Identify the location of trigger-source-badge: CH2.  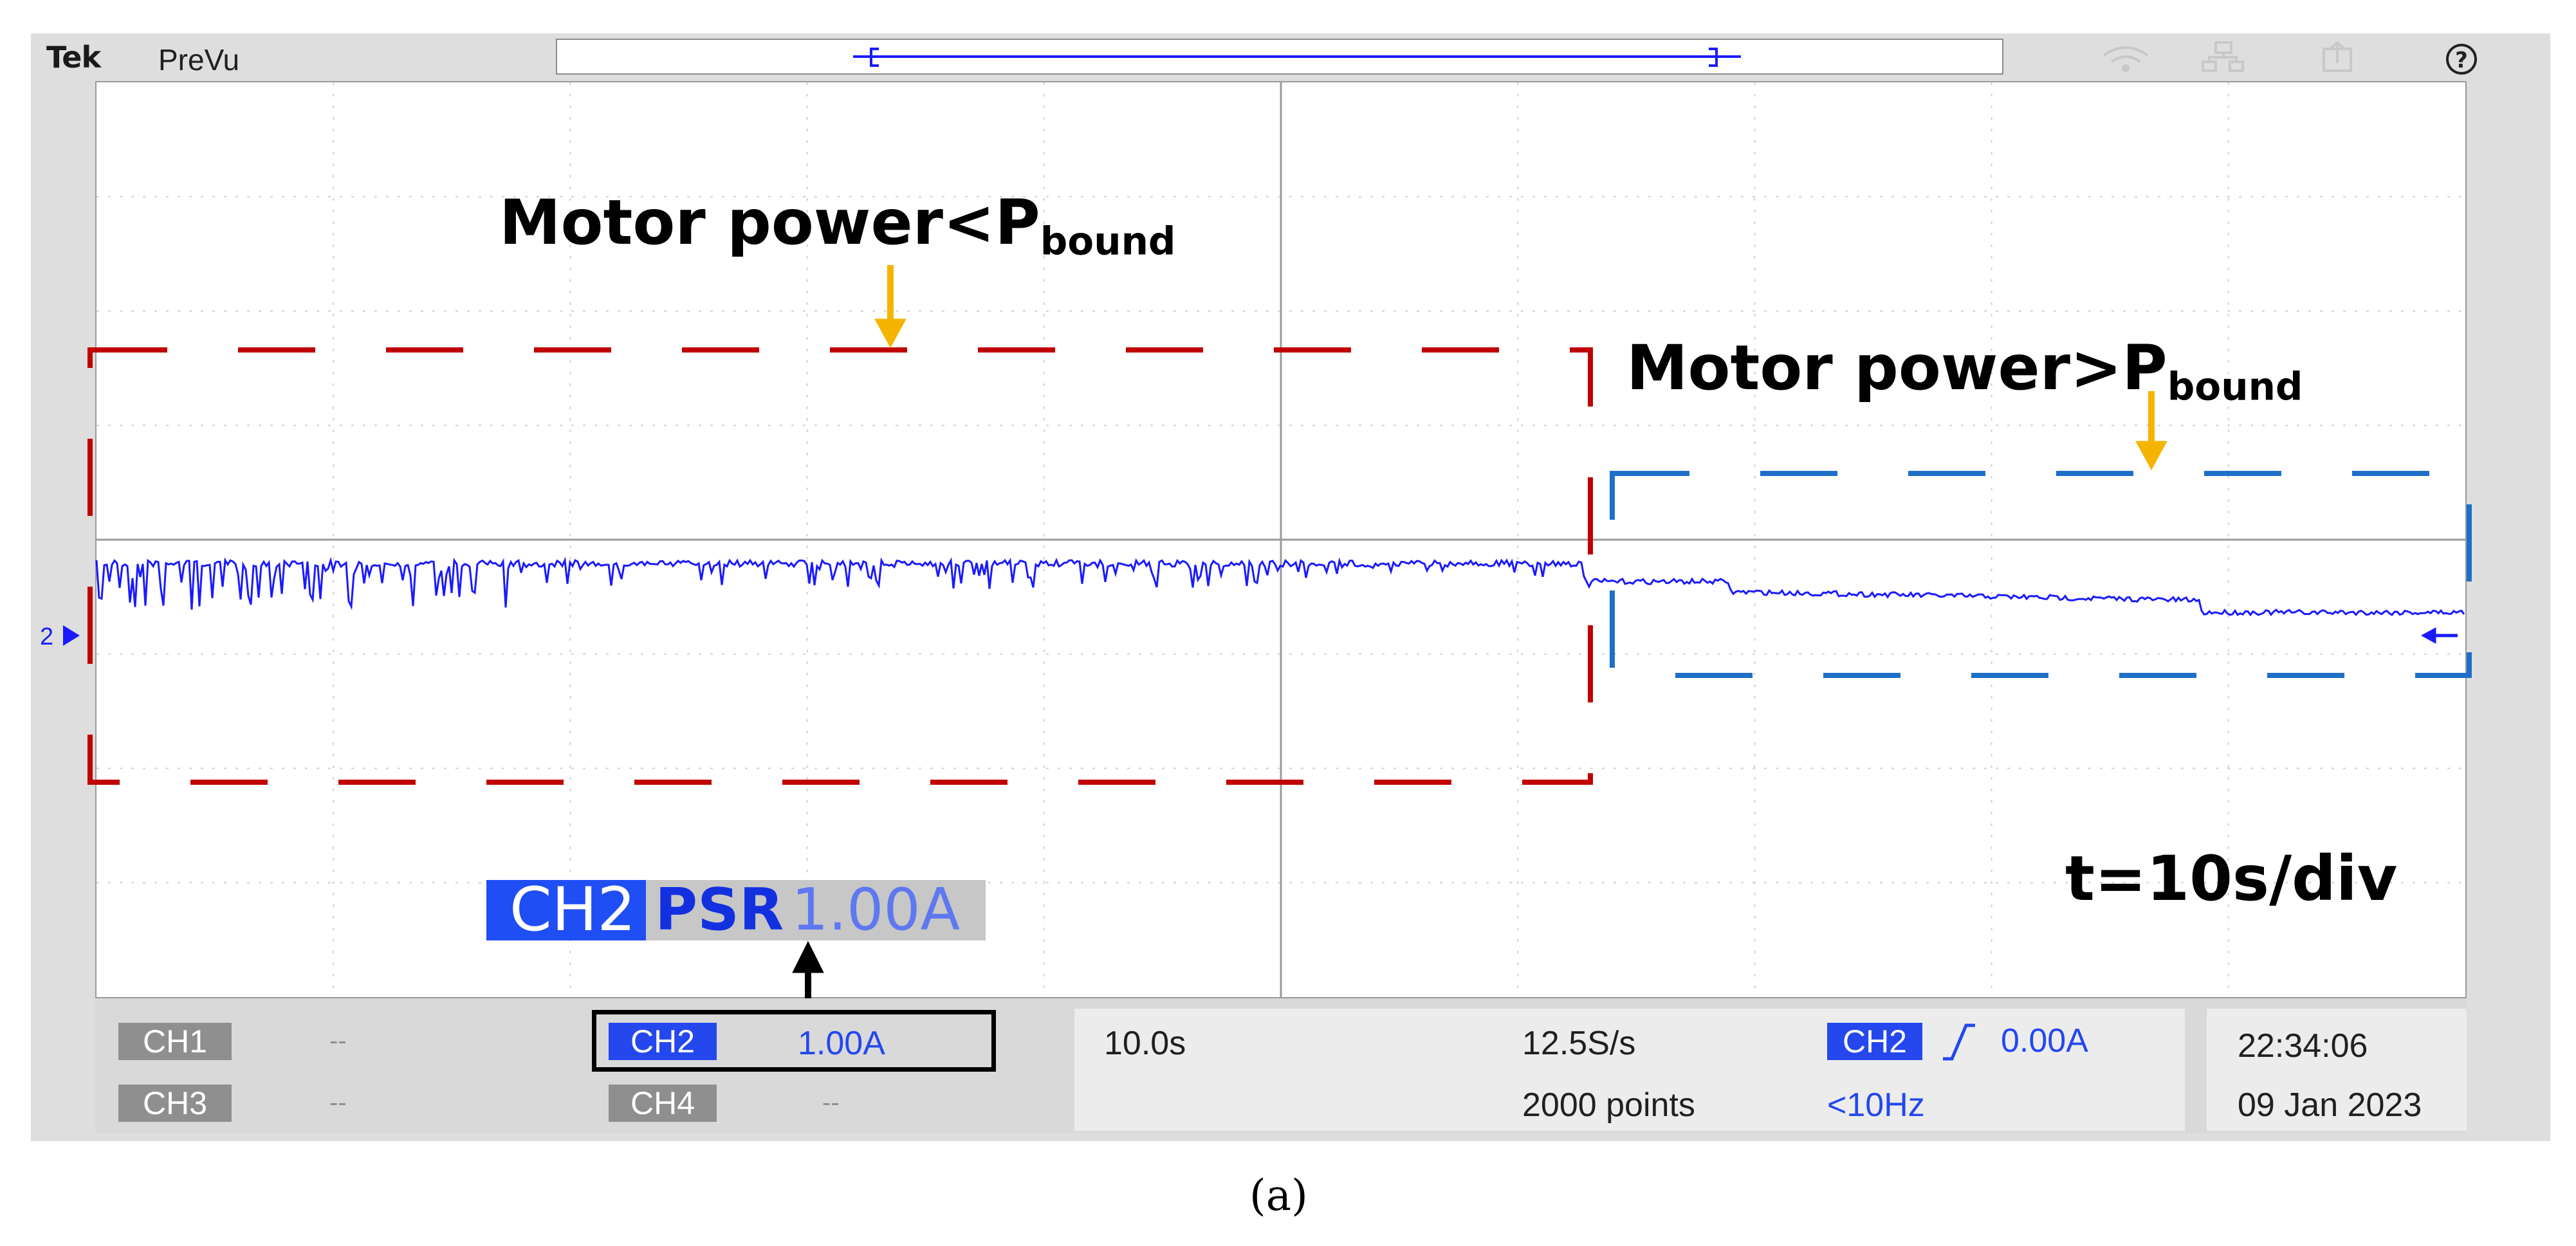
(1874, 1041).